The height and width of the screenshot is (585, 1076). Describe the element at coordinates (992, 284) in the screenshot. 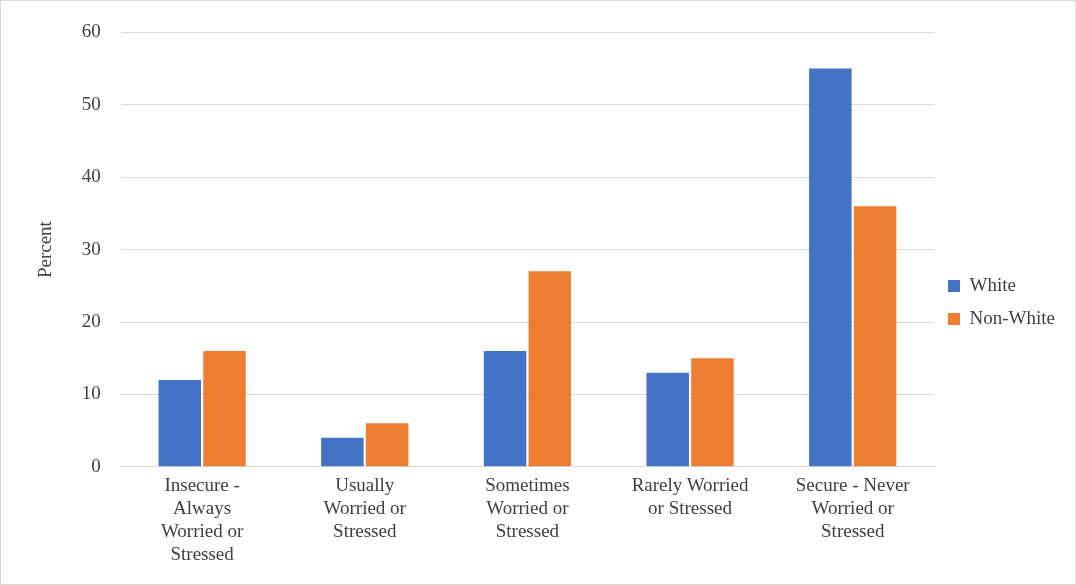

I see `legend-label: White` at that location.